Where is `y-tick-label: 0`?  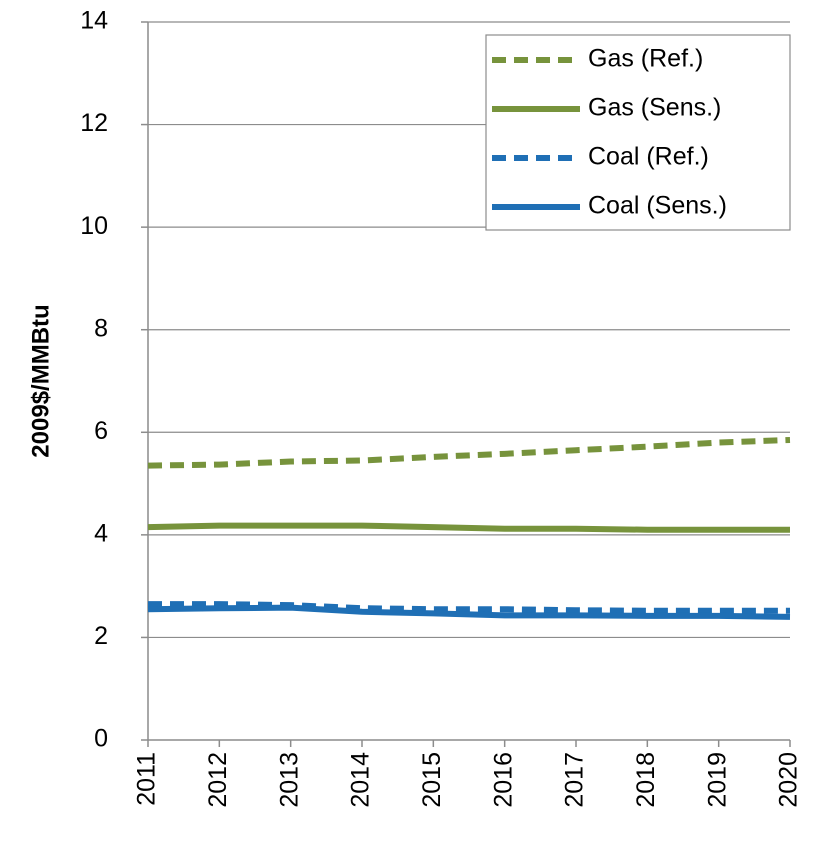 y-tick-label: 0 is located at coordinates (101, 739).